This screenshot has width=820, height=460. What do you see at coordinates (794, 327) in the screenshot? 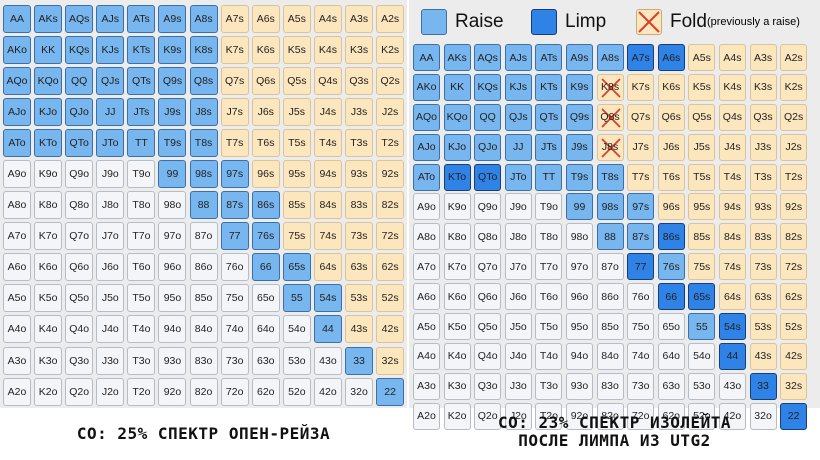
I see `iso-hand-cell-52s: 52s` at bounding box center [794, 327].